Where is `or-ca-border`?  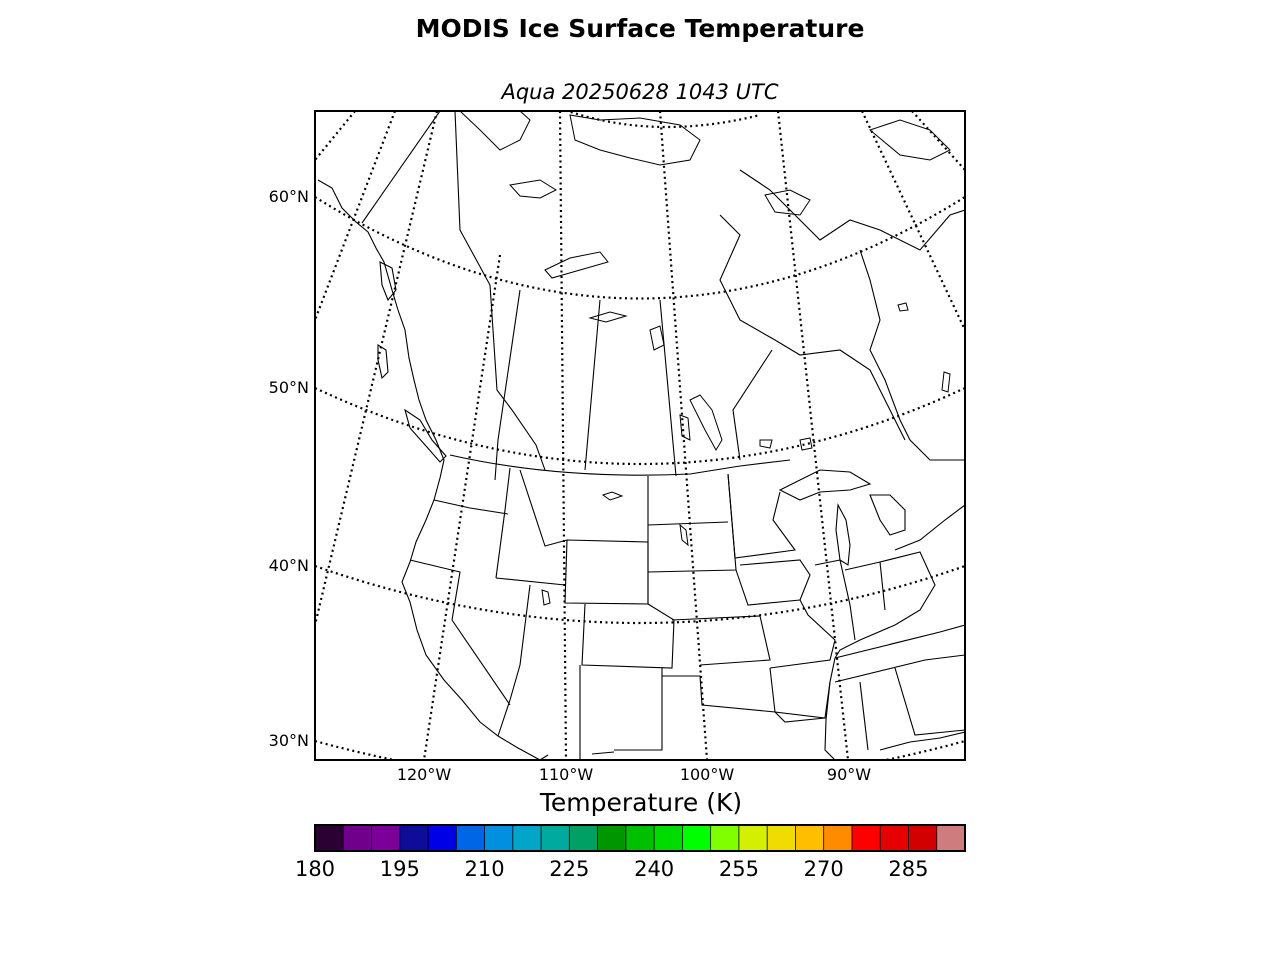
or-ca-border is located at coordinates (435, 590).